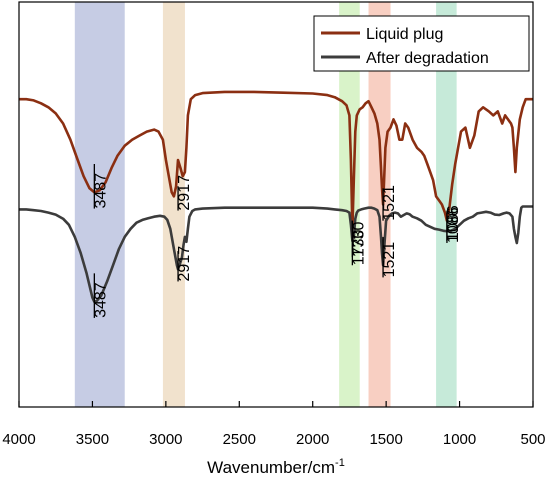 Image resolution: width=550 pixels, height=482 pixels. I want to click on peak-label-5: 1086, so click(453, 223).